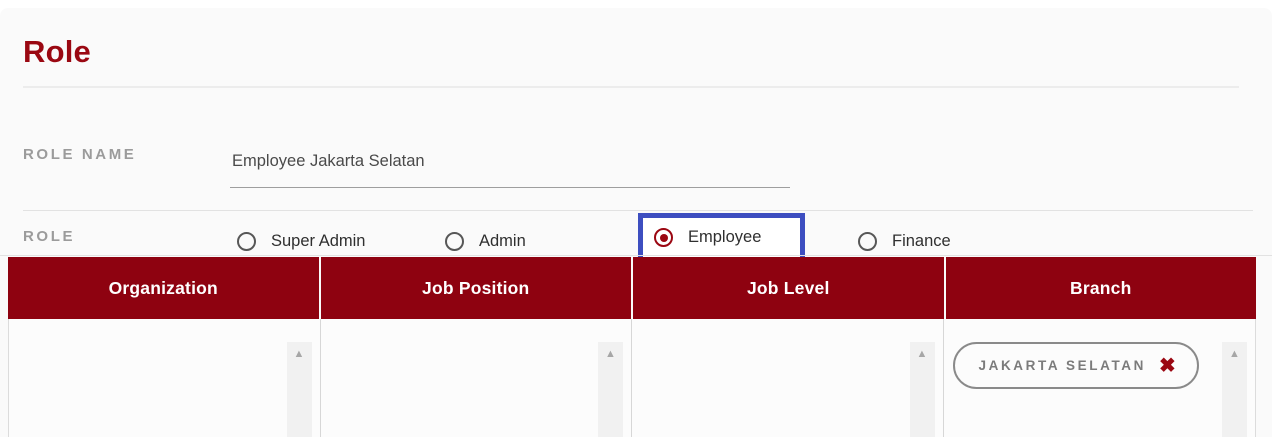 The height and width of the screenshot is (437, 1272). Describe the element at coordinates (1234, 389) in the screenshot. I see `branch-scrollbar: ▲` at that location.